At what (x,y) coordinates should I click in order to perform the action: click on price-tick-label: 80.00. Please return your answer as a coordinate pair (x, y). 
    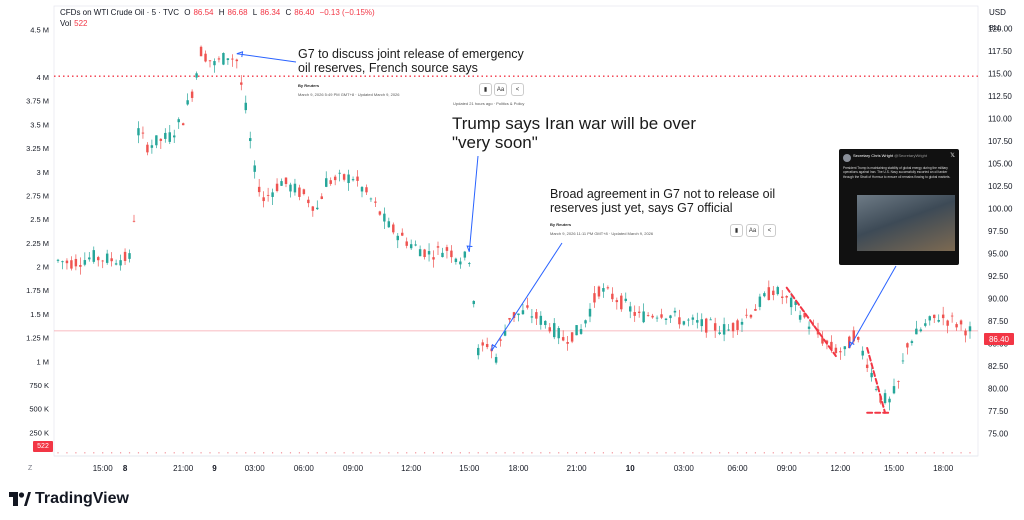
    Looking at the image, I should click on (998, 389).